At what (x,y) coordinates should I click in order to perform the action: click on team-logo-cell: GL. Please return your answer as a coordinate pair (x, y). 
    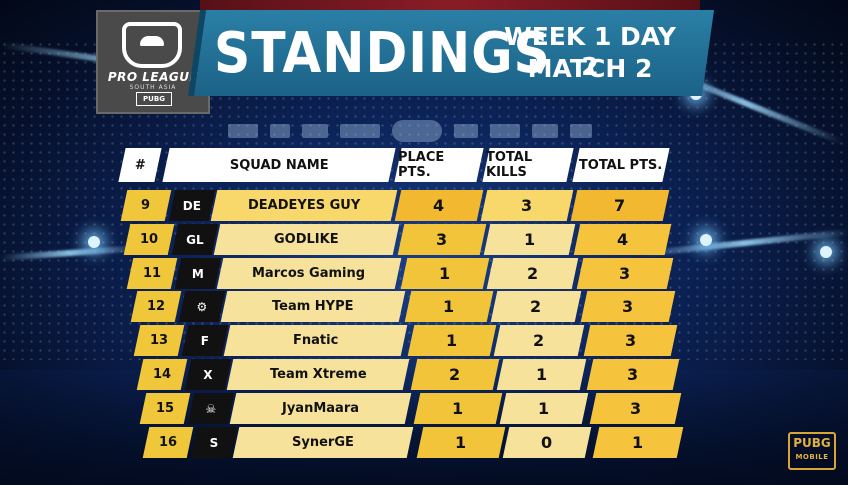
    Looking at the image, I should click on (195, 239).